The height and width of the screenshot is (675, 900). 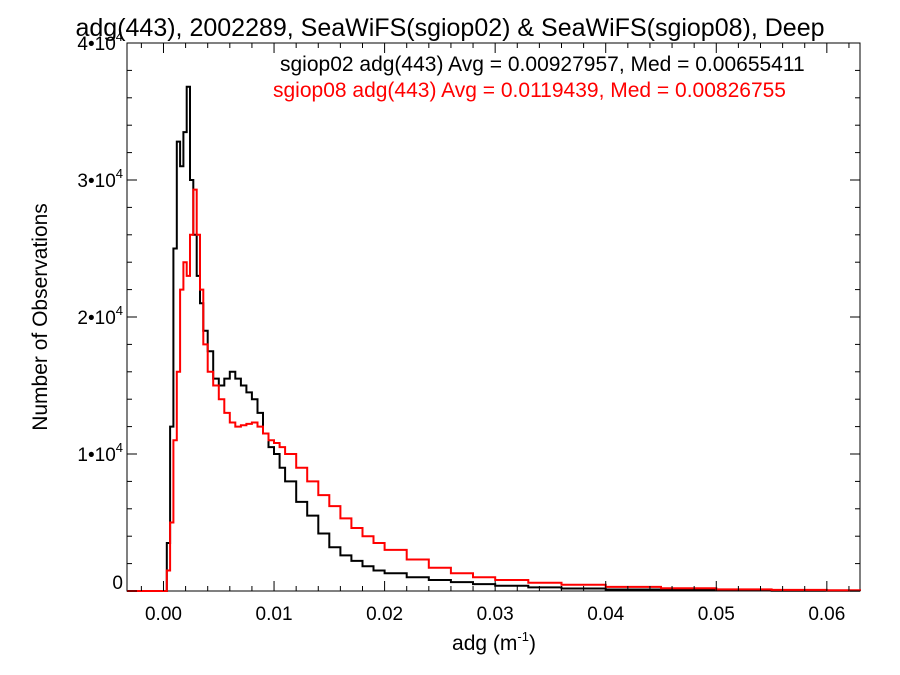 I want to click on y-tick-label: 2•104, so click(x=100, y=316).